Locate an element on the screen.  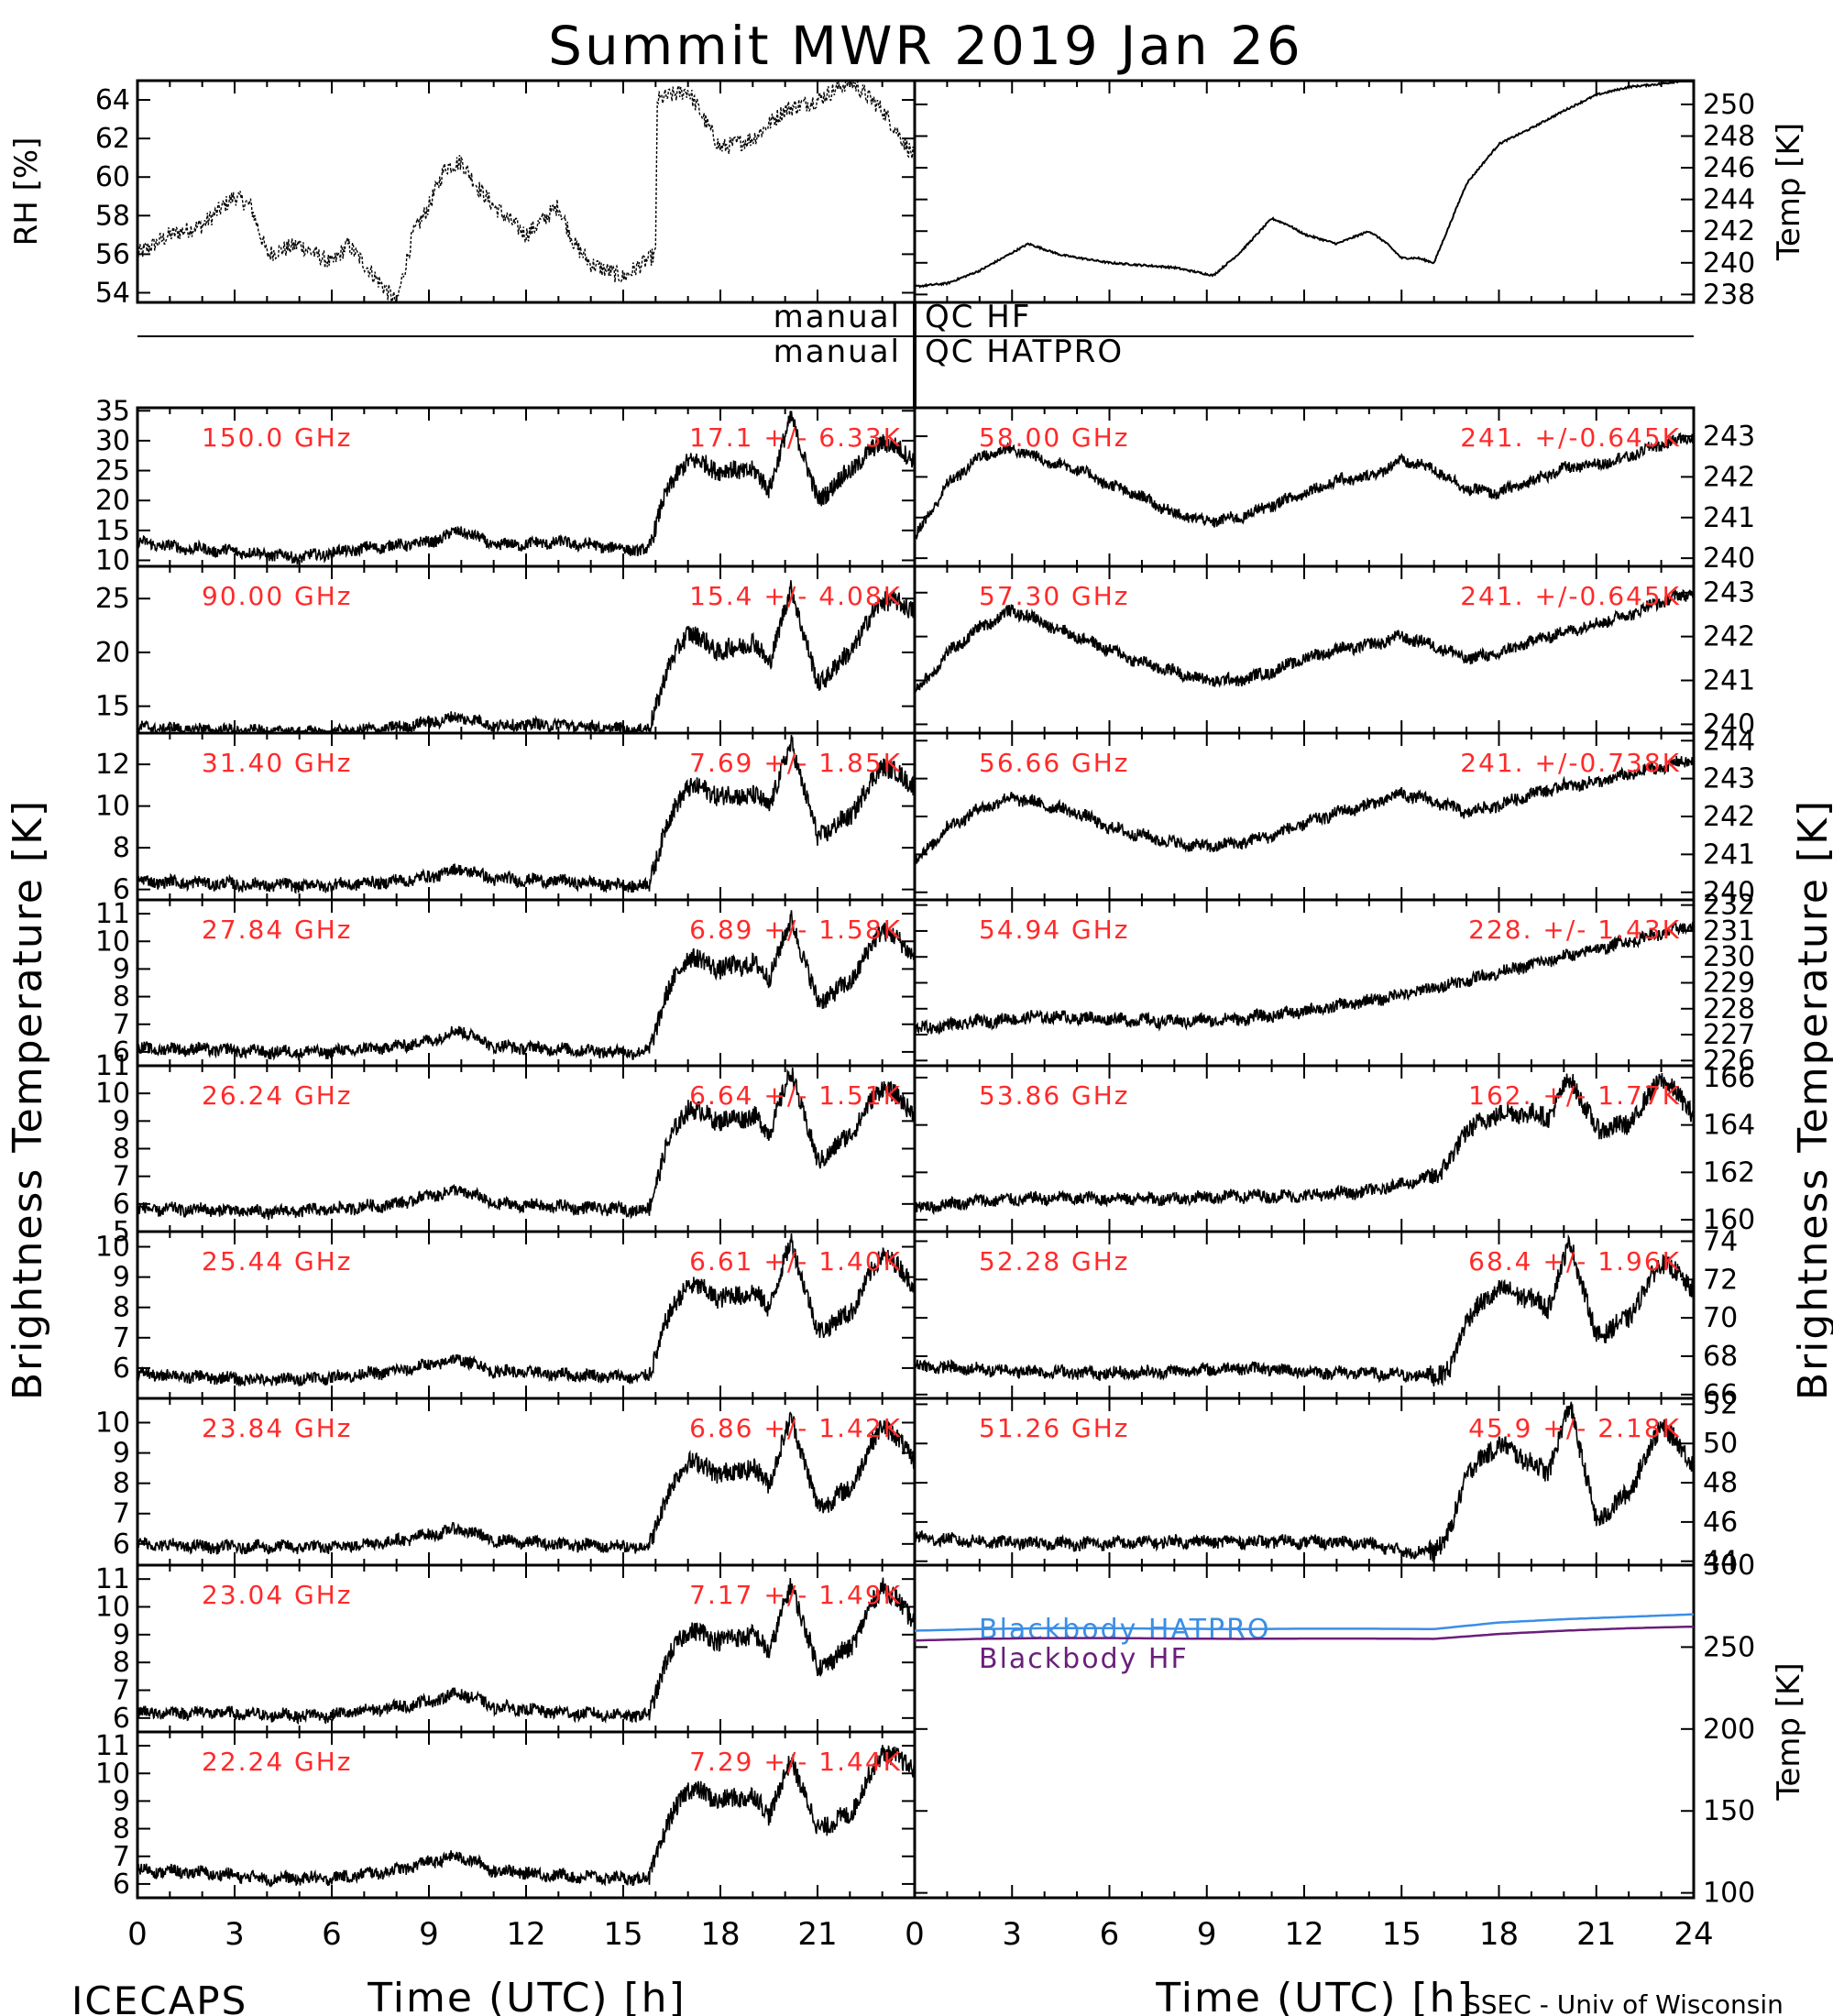
y-tick-label: 200 is located at coordinates (1729, 1730).